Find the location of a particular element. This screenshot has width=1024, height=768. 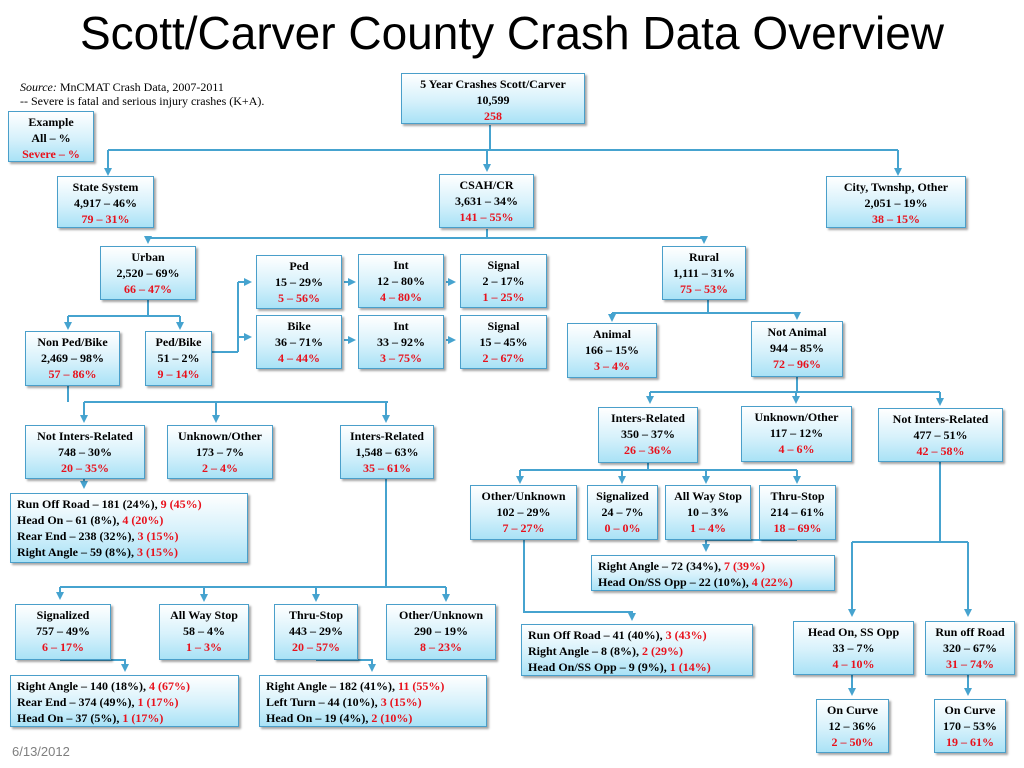

node-all: 117 – 12% is located at coordinates (796, 433).